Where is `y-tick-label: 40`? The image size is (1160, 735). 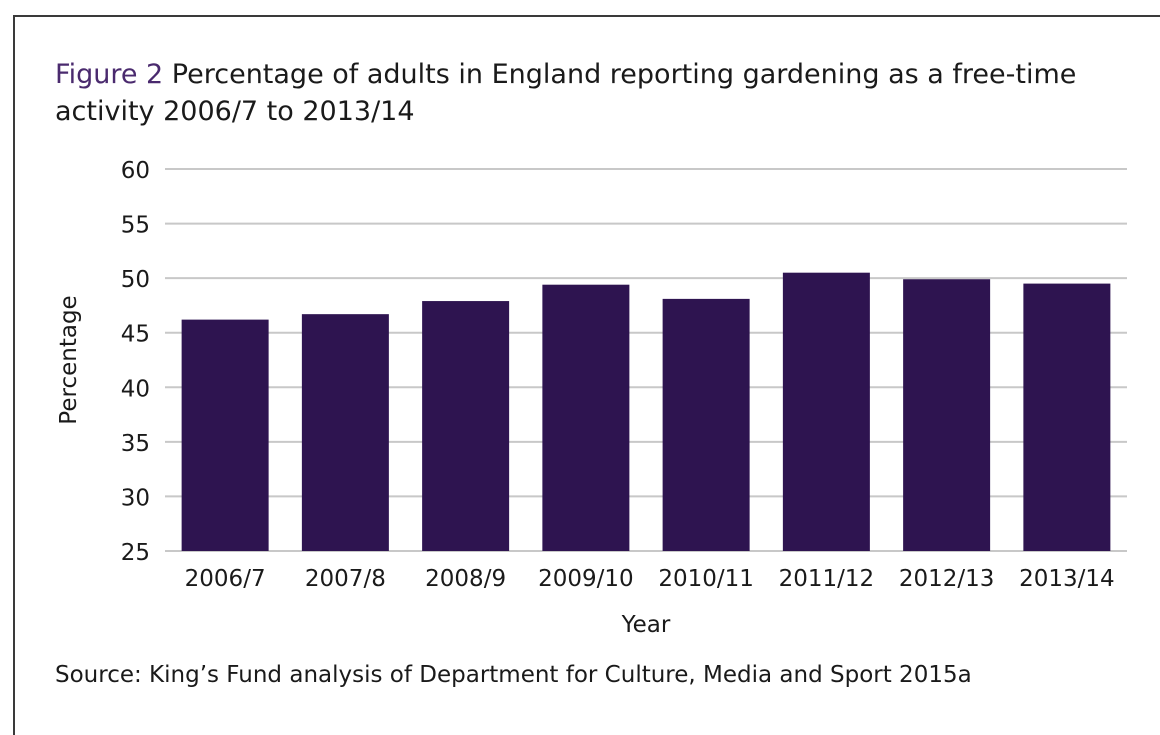
y-tick-label: 40 is located at coordinates (135, 389).